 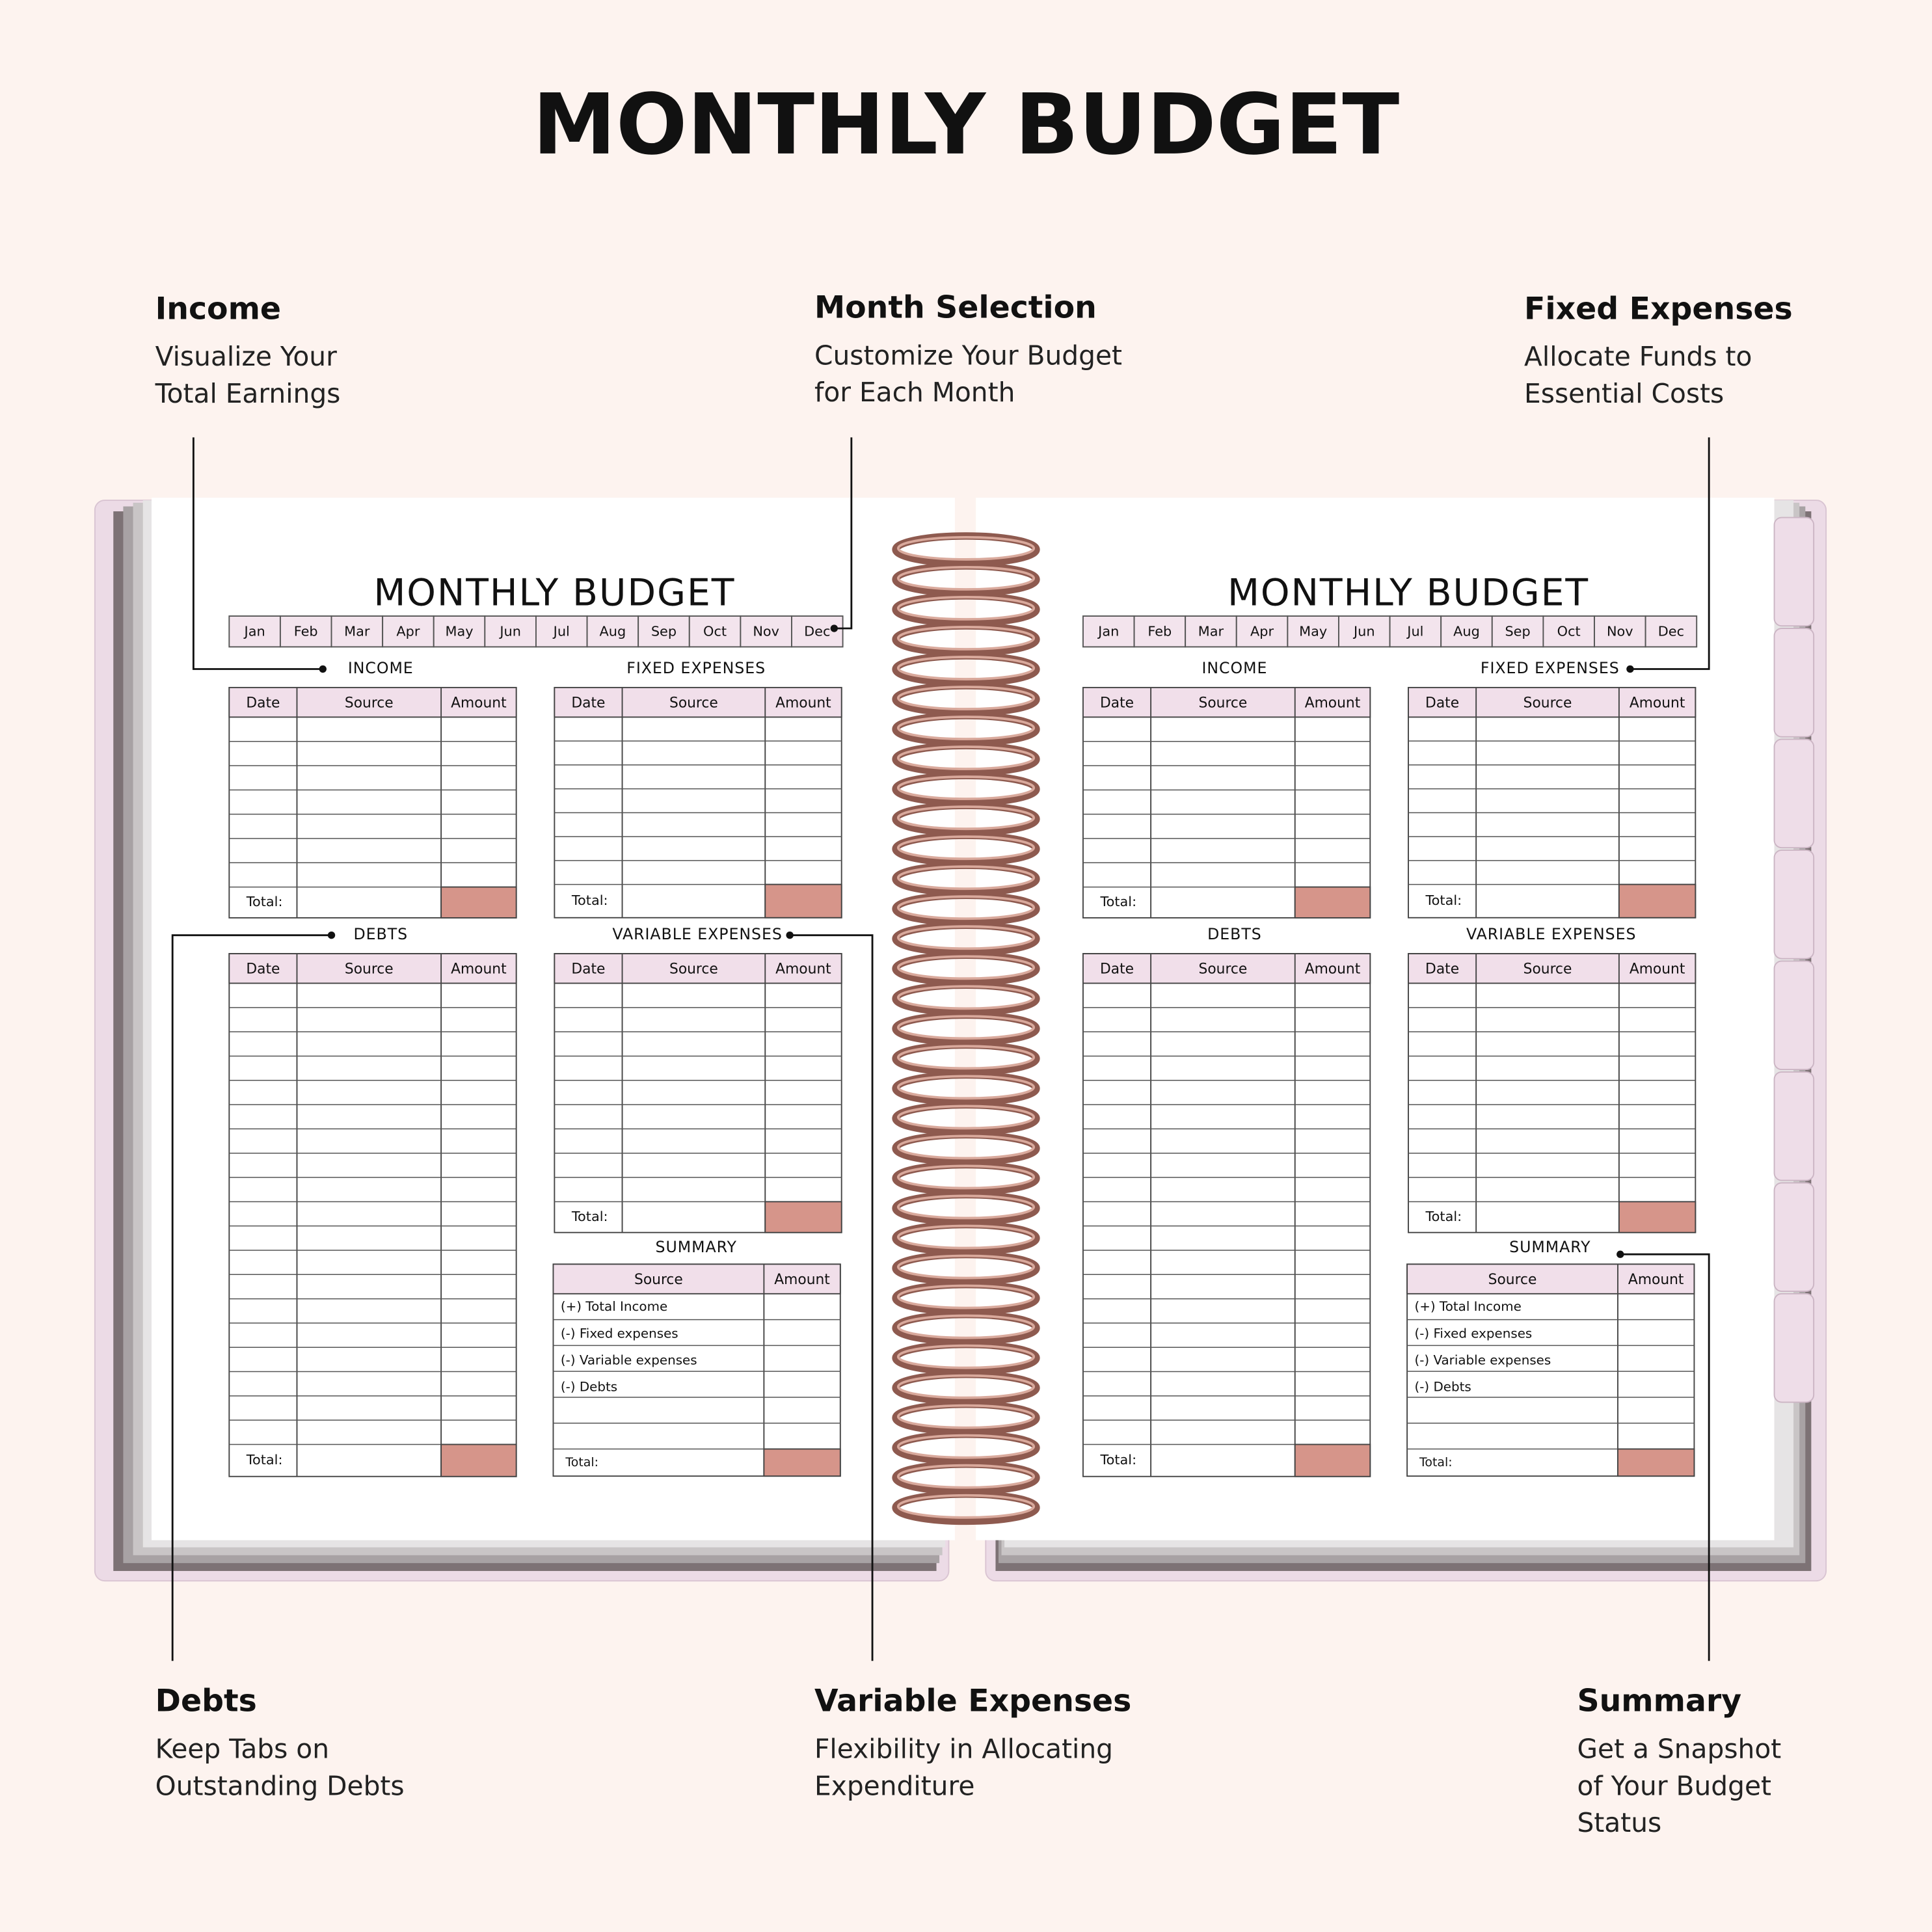 I want to click on summary-row: (-) Variable expenses, so click(x=1482, y=1359).